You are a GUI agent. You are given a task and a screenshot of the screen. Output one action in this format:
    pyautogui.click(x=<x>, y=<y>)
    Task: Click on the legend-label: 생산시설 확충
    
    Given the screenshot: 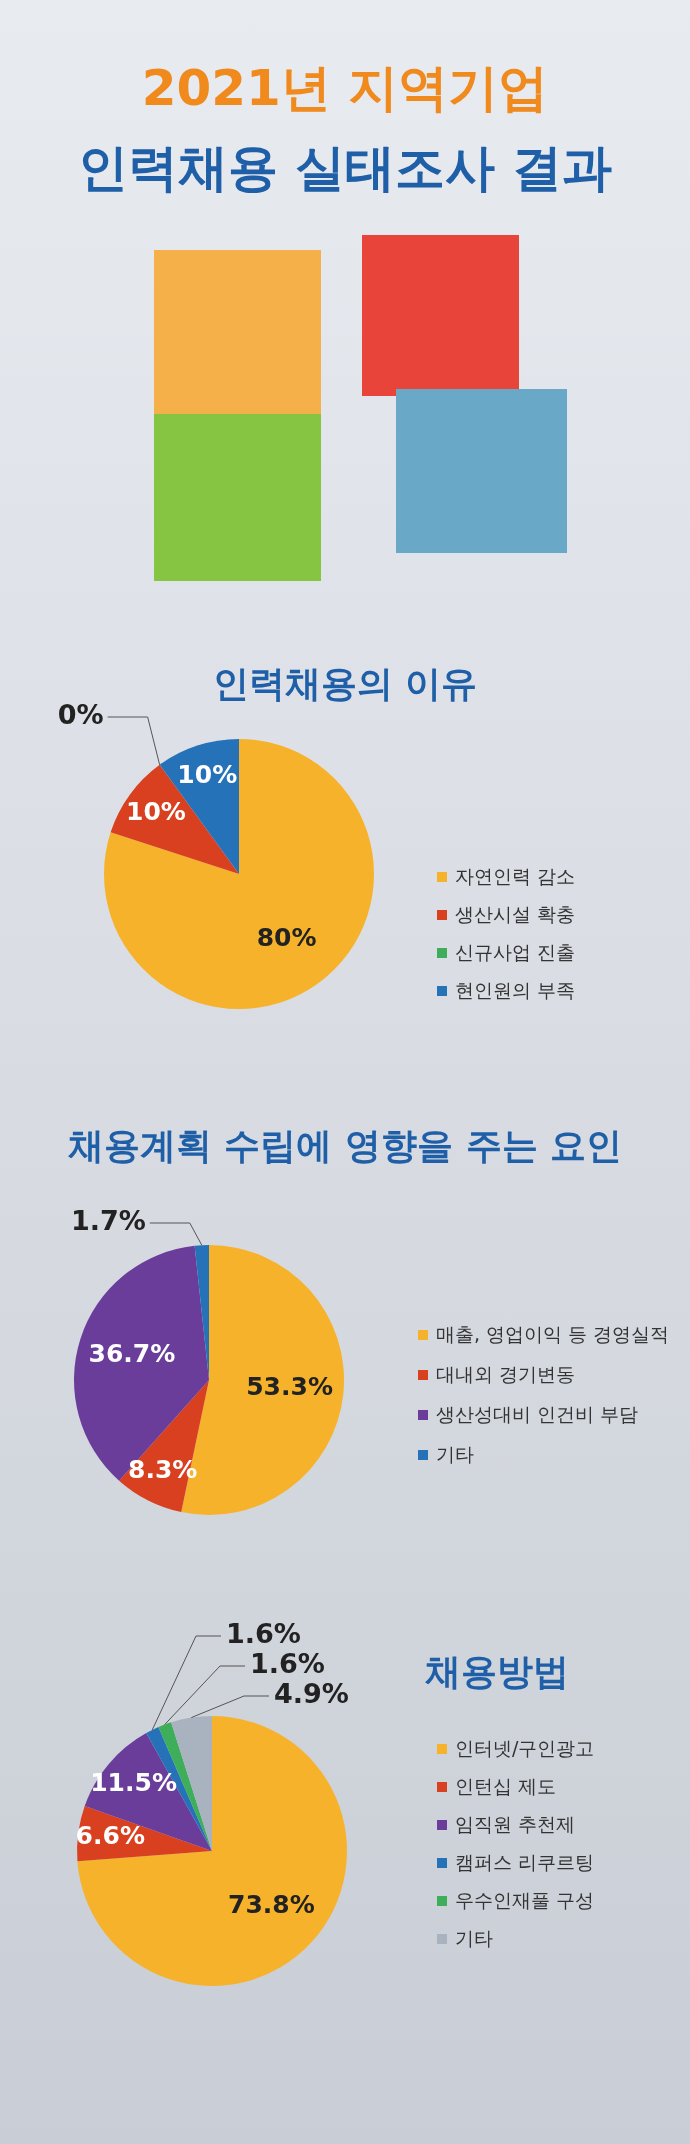 What is the action you would take?
    pyautogui.click(x=515, y=914)
    